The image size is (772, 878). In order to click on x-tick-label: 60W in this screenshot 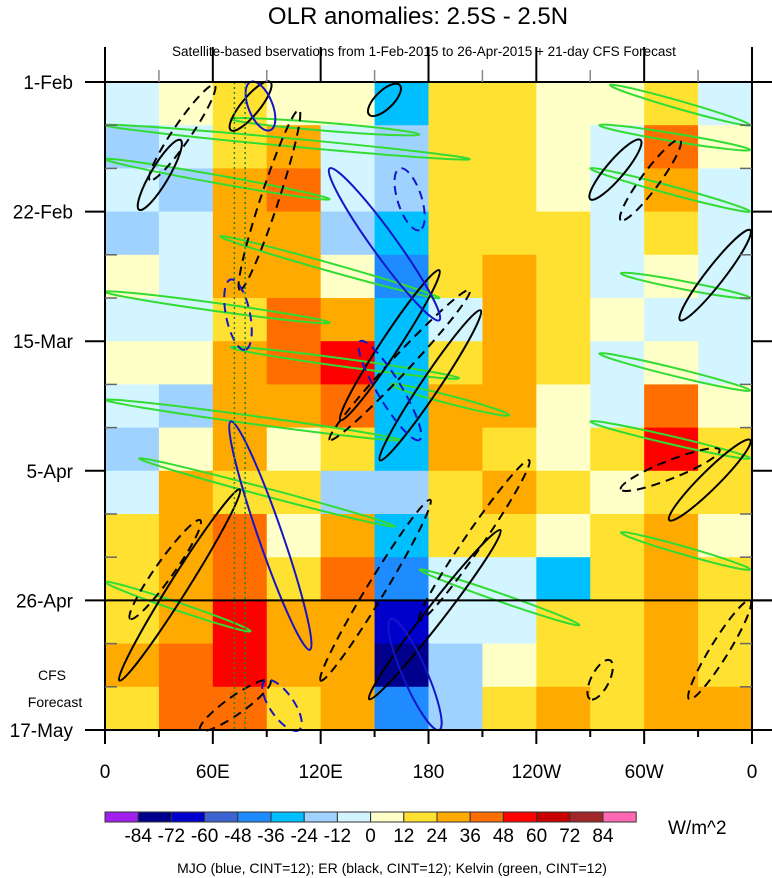, I will do `click(644, 772)`.